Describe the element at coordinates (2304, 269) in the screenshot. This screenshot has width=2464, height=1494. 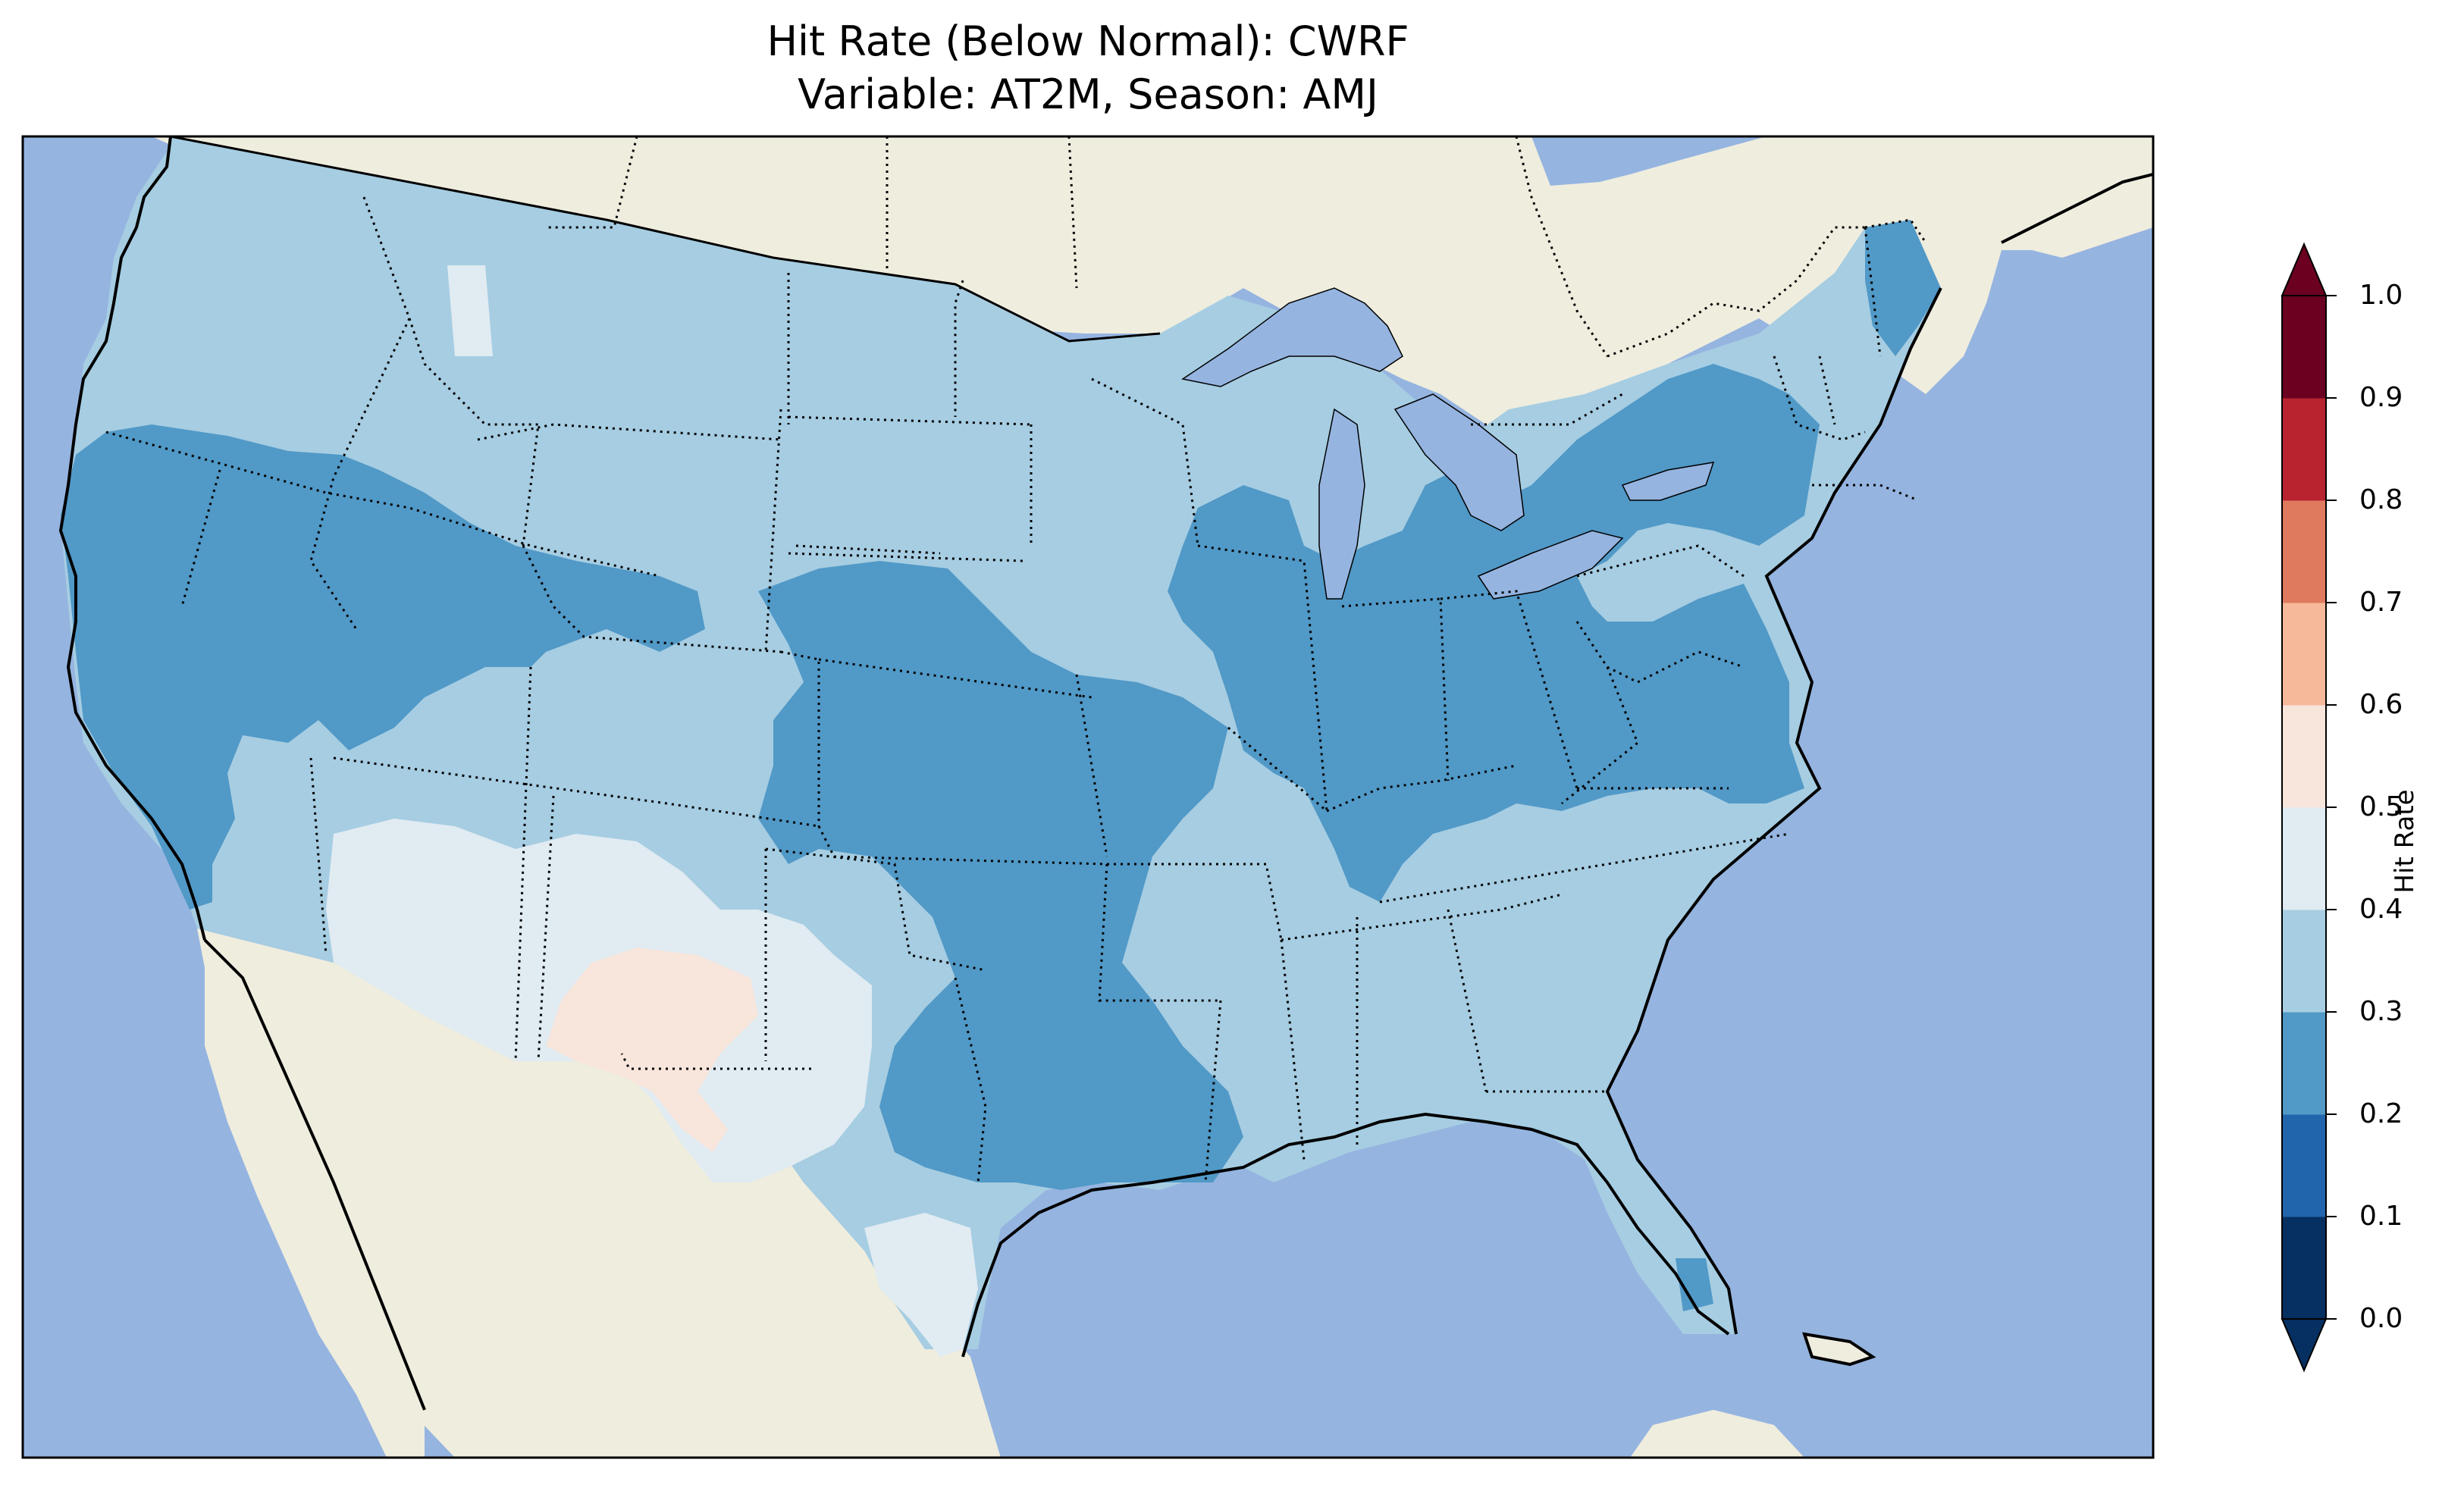
I see `colorbar-extend-high` at that location.